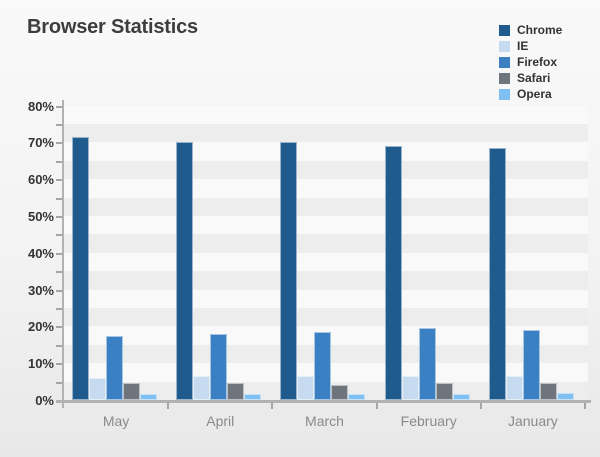  What do you see at coordinates (565, 396) in the screenshot?
I see `bar-opera-january` at bounding box center [565, 396].